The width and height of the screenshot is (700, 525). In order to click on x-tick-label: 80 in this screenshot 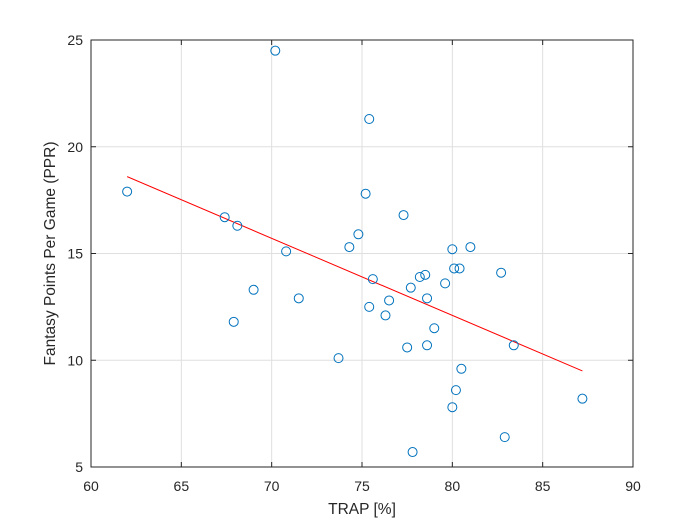, I will do `click(453, 486)`.